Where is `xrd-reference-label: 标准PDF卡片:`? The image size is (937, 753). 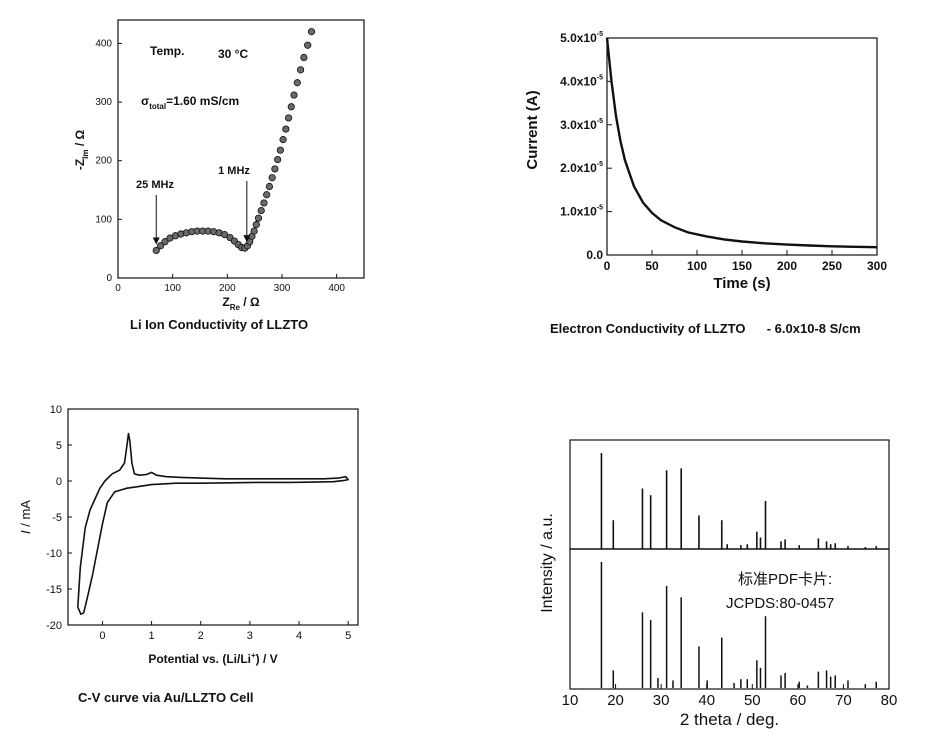
xrd-reference-label: 标准PDF卡片: is located at coordinates (785, 579).